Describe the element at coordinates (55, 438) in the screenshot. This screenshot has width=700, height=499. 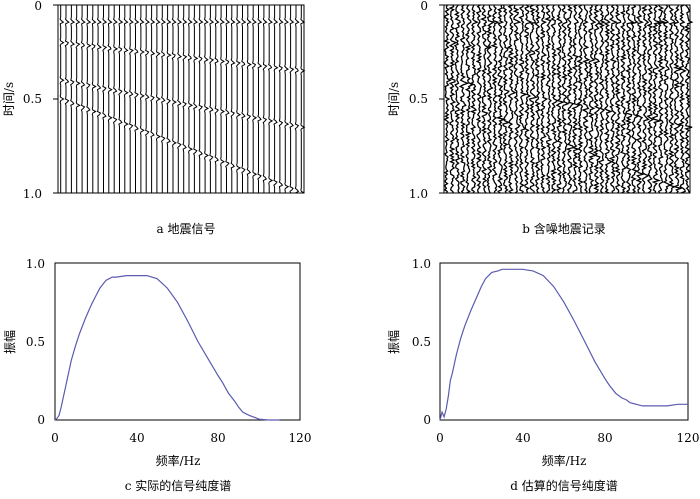
I see `x-tick-label: 0` at that location.